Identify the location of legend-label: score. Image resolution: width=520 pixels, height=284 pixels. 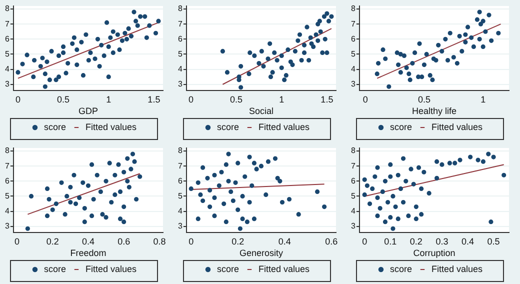
(55, 127).